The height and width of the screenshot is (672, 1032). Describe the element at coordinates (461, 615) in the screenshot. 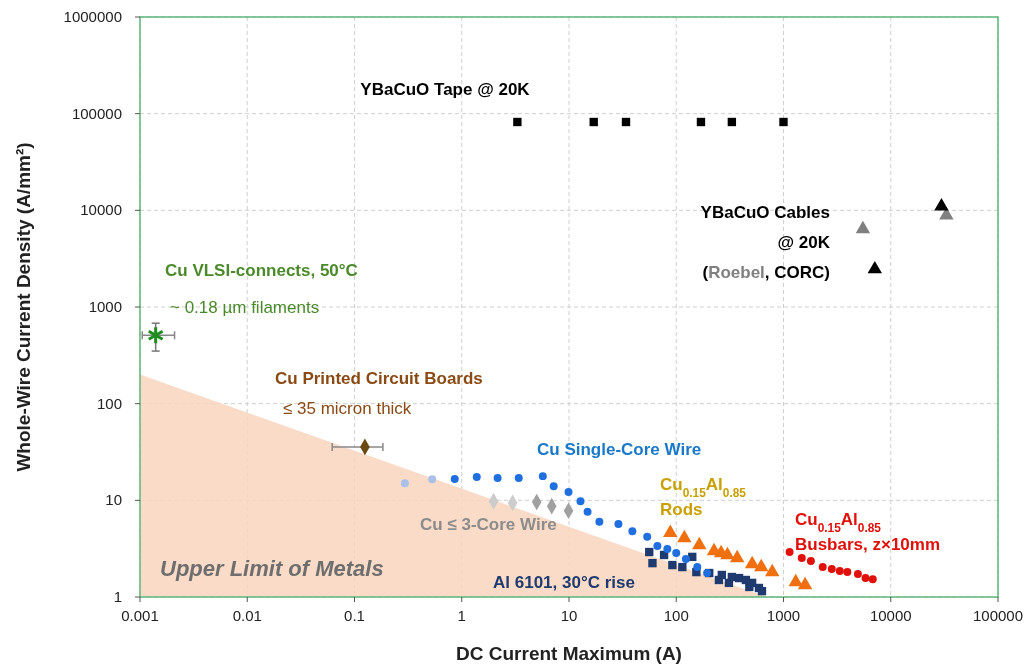

I see `x-tick-label: 1` at that location.